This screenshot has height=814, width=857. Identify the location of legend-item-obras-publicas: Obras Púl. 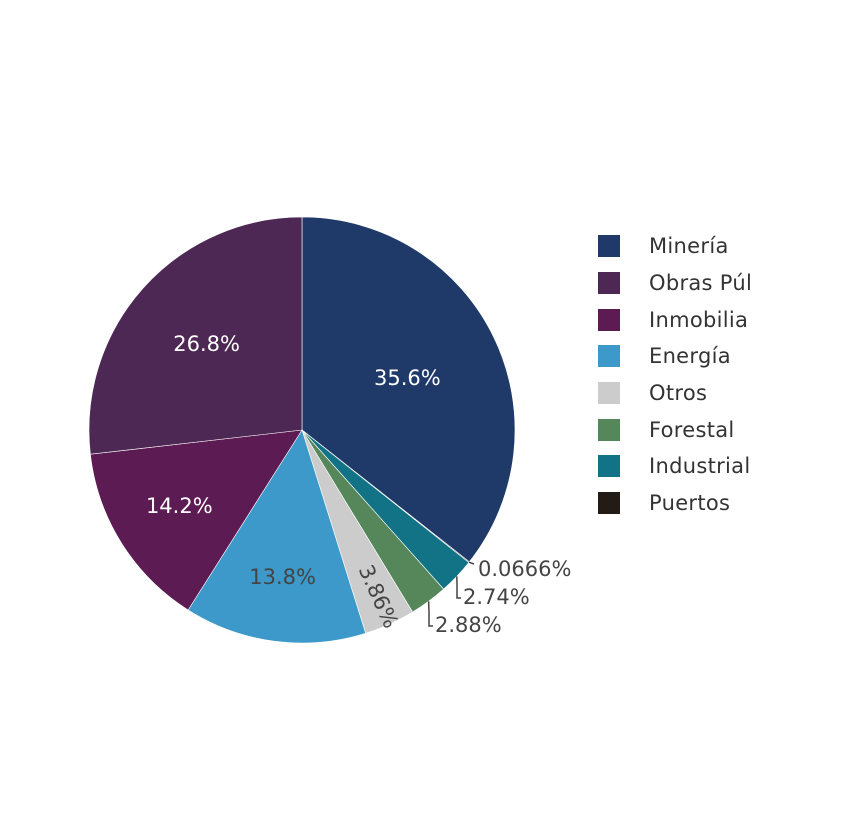
(678, 283).